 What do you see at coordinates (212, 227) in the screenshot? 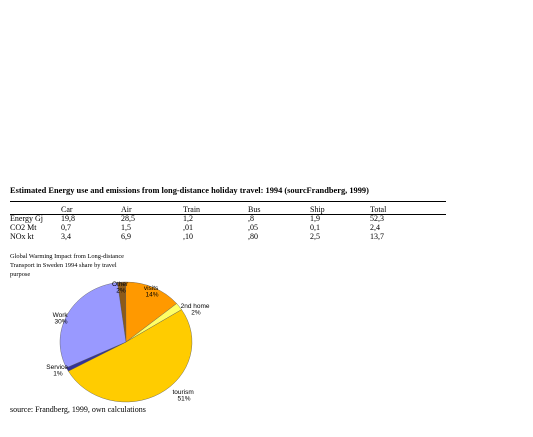
I see `table-row: CO2 Mt 0,7 1,5 ,01 ,05 0,1 2,4` at bounding box center [212, 227].